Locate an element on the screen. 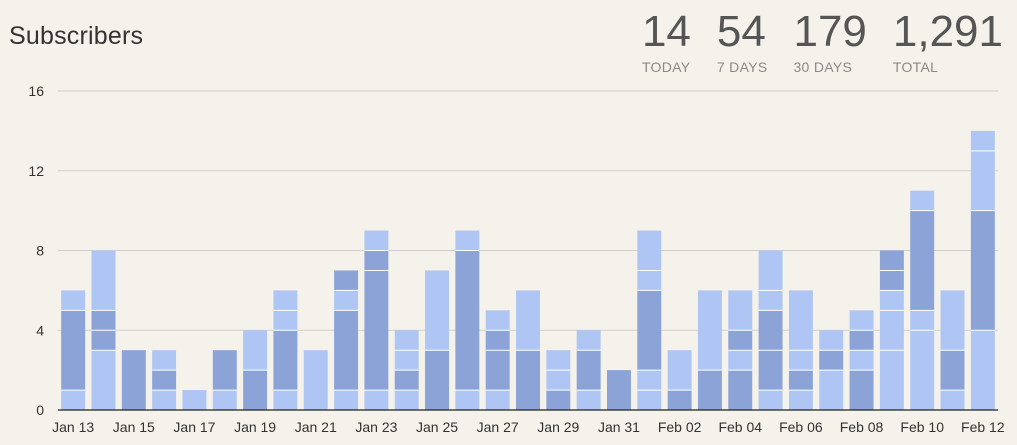  x-tick-label: Jan 29 is located at coordinates (558, 427).